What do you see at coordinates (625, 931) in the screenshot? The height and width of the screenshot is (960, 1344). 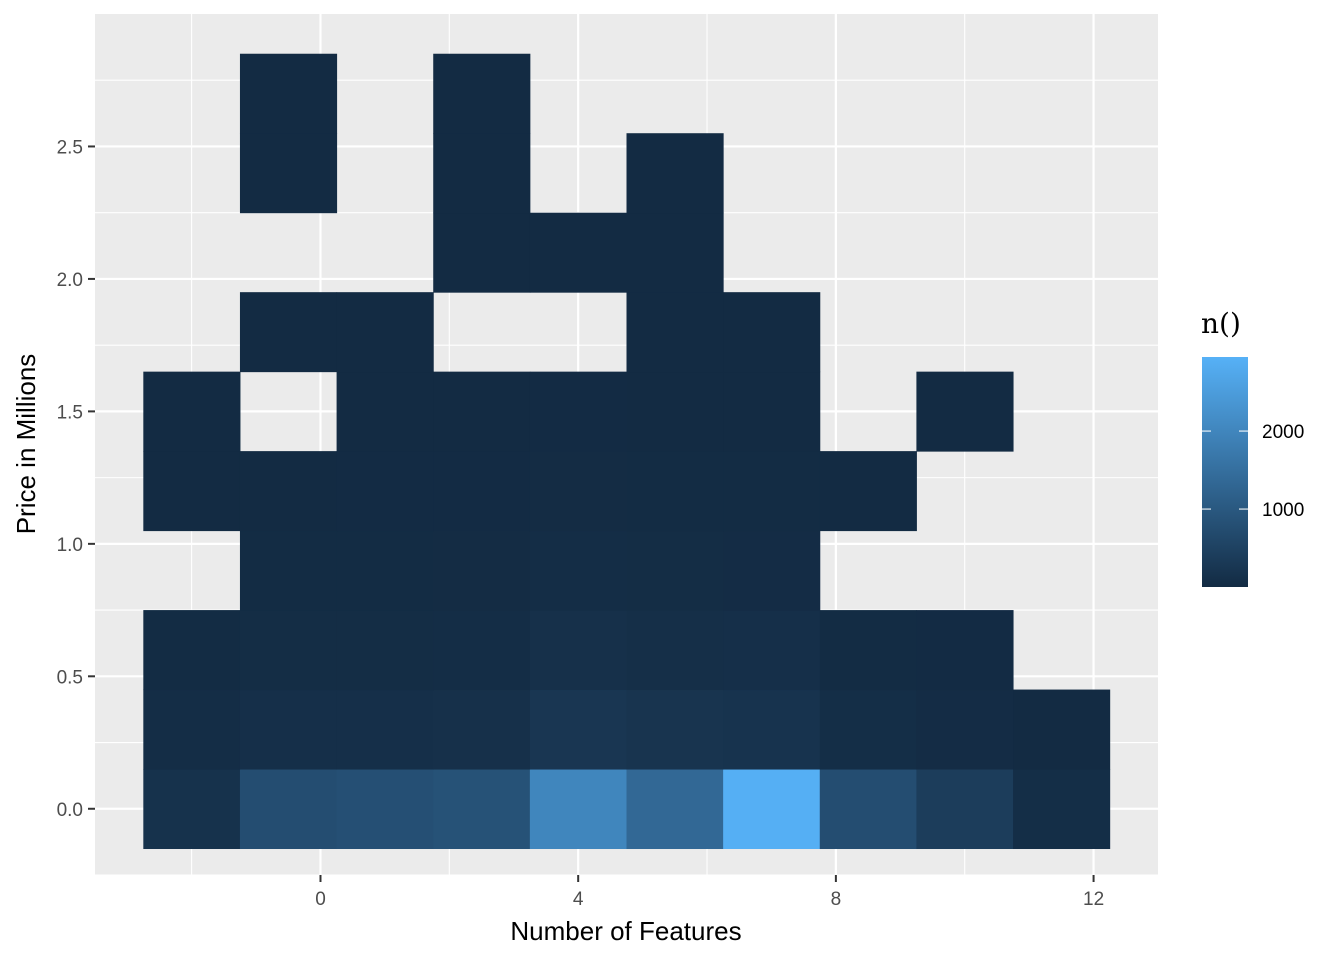 I see `x-axis-title: Number of Features` at bounding box center [625, 931].